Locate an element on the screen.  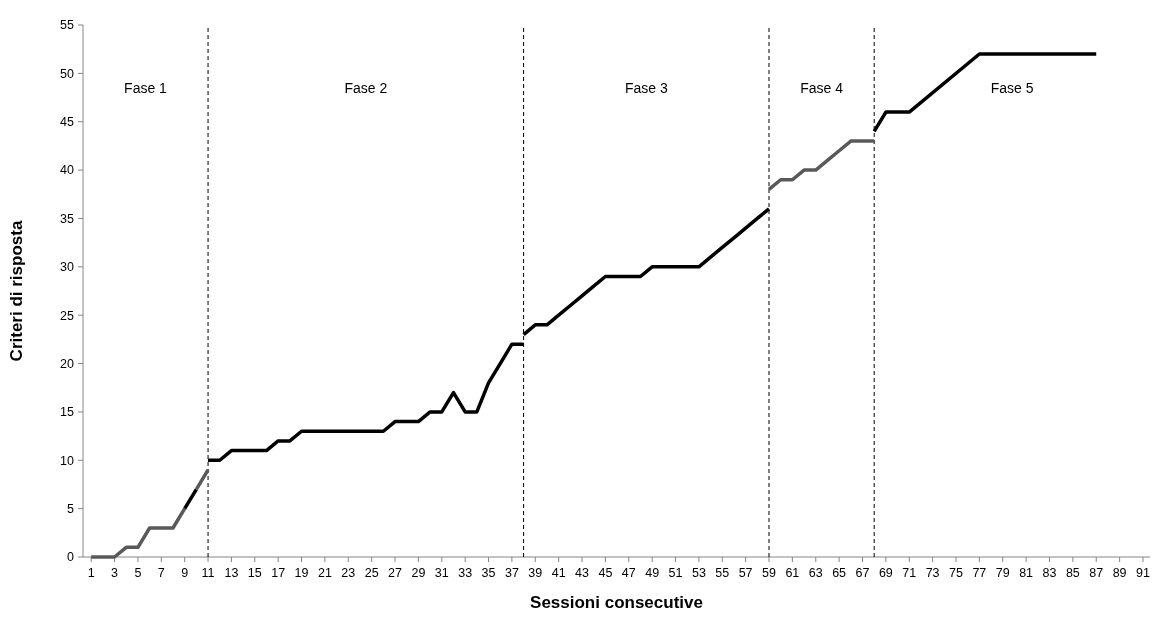
x-tick-label: 7 is located at coordinates (161, 573).